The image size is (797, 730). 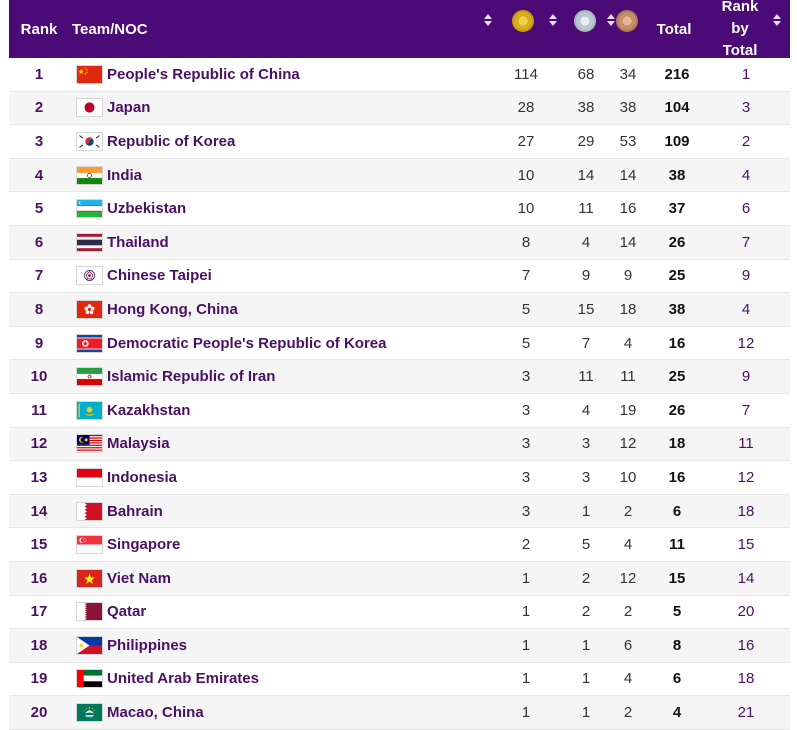 I want to click on hk-flag-icon, so click(x=90, y=309).